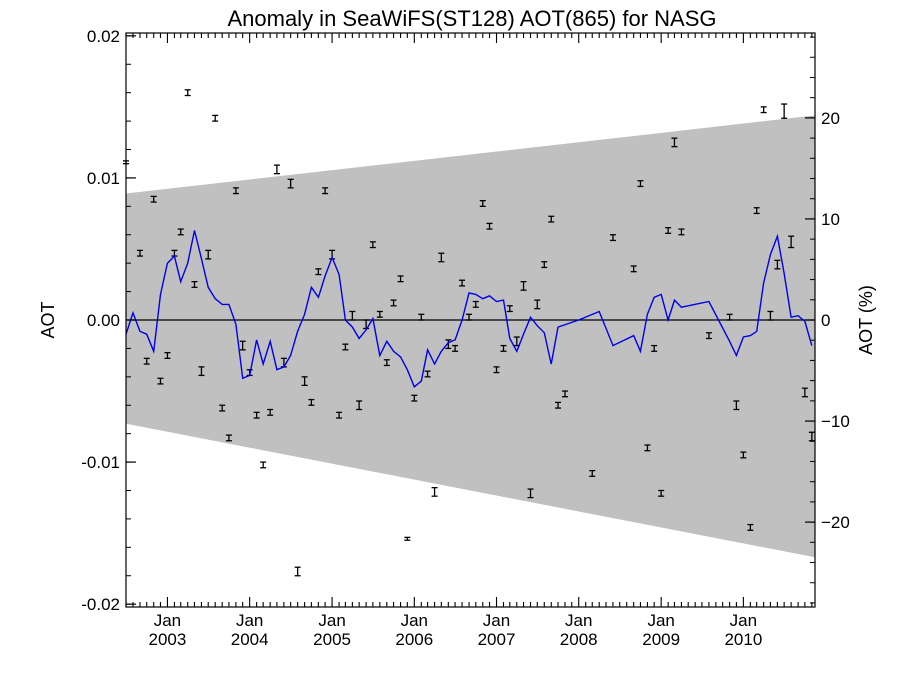 This screenshot has width=900, height=675. Describe the element at coordinates (100, 604) in the screenshot. I see `y-tick-label: -0.02` at that location.